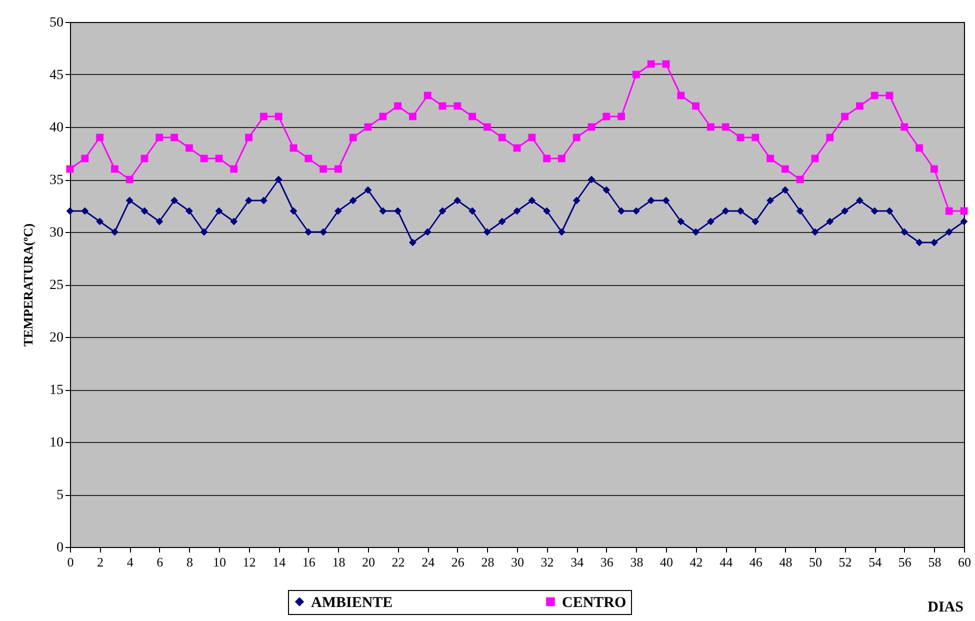 The width and height of the screenshot is (975, 621). Describe the element at coordinates (219, 562) in the screenshot. I see `x-tick-label: 10` at that location.